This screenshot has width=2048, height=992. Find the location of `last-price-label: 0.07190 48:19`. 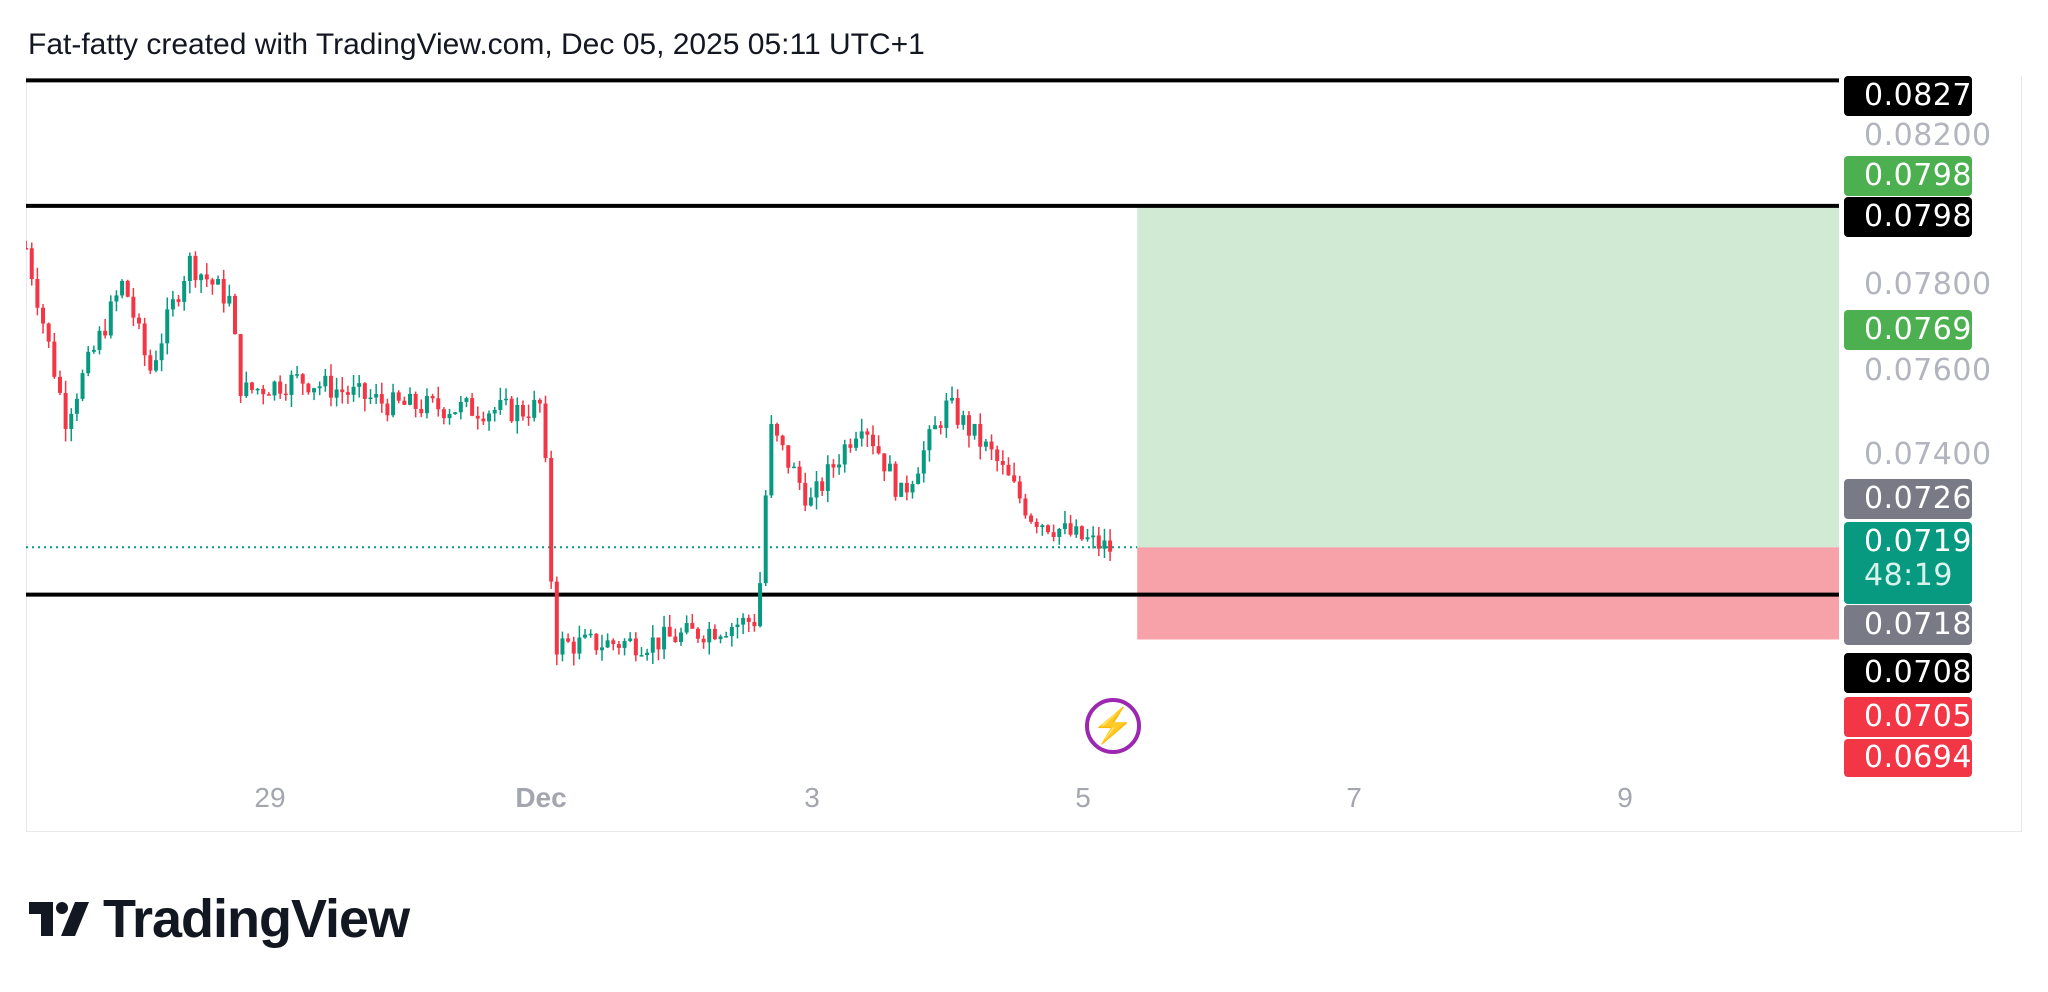

last-price-label: 0.07190 48:19 is located at coordinates (1917, 563).